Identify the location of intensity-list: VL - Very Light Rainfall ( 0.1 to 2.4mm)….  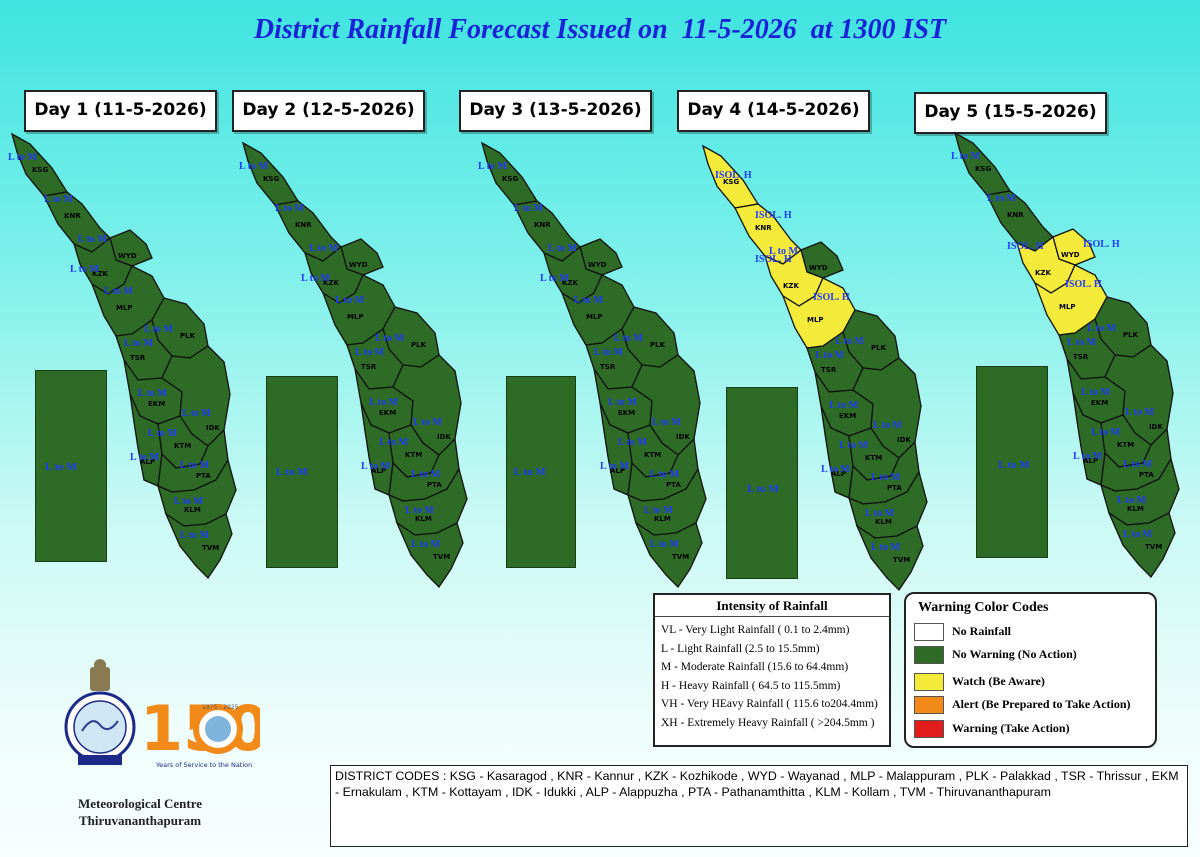
(772, 674).